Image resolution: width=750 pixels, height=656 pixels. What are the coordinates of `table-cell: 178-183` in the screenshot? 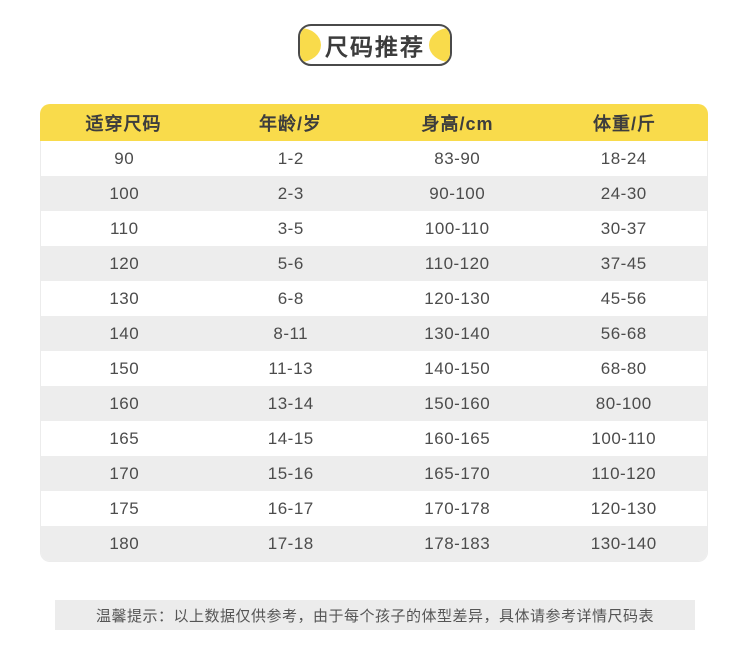 It's located at (457, 543).